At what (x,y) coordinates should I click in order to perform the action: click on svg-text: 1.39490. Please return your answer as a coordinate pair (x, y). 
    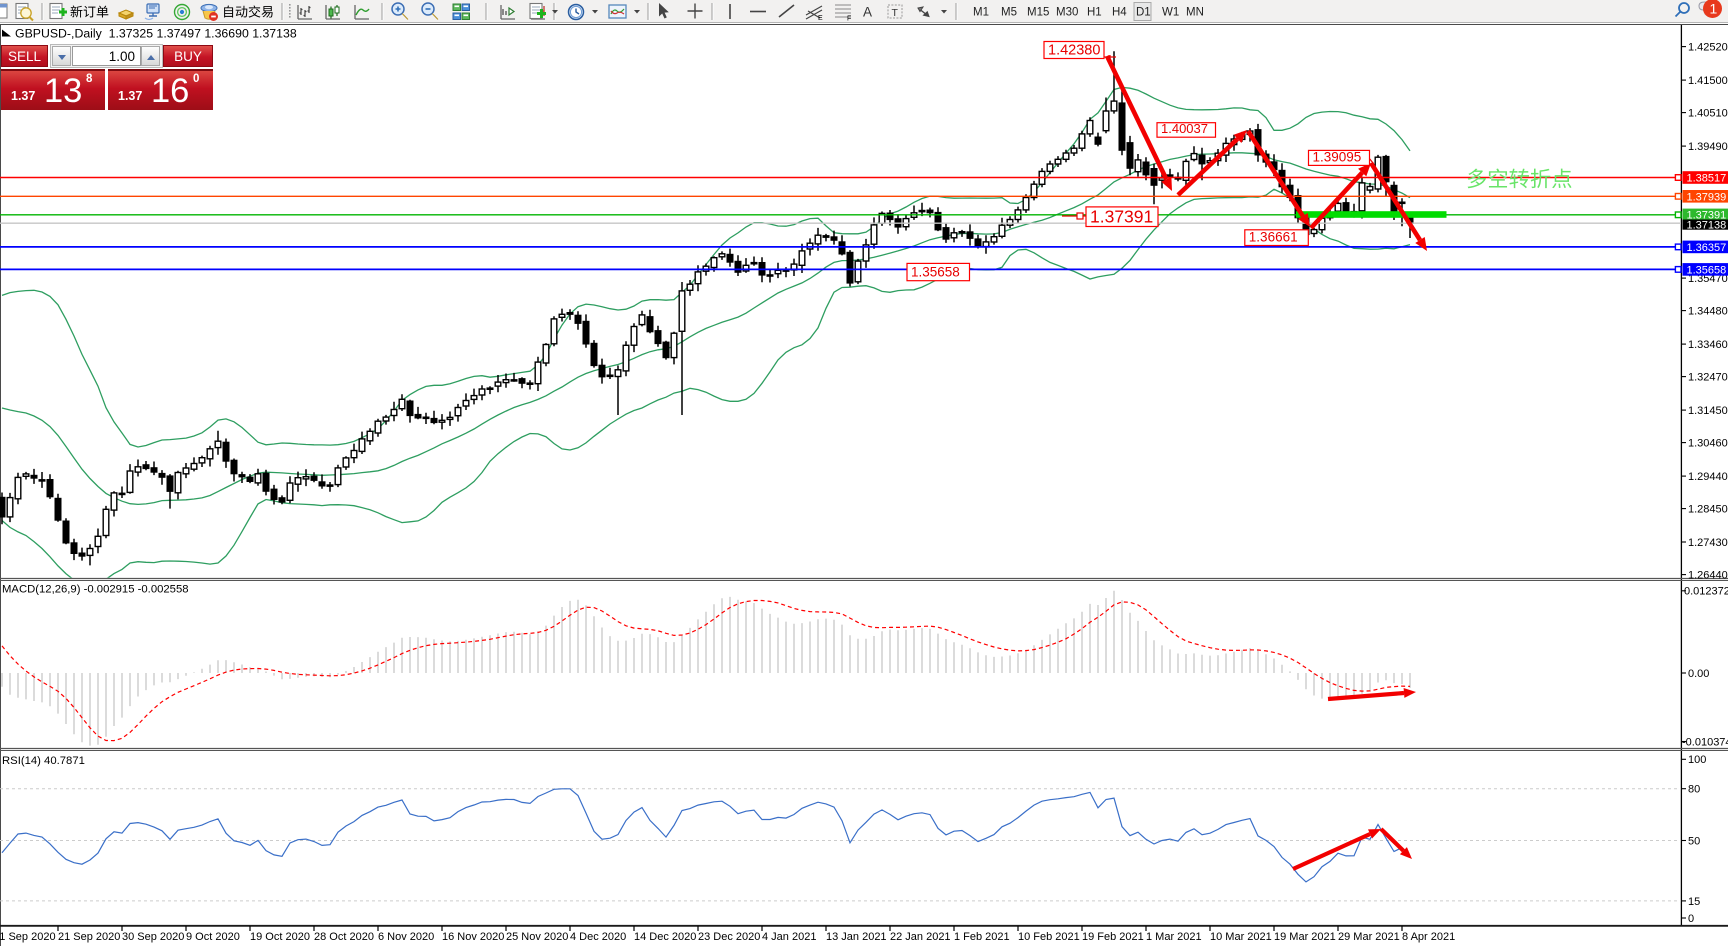
    Looking at the image, I should click on (1708, 147).